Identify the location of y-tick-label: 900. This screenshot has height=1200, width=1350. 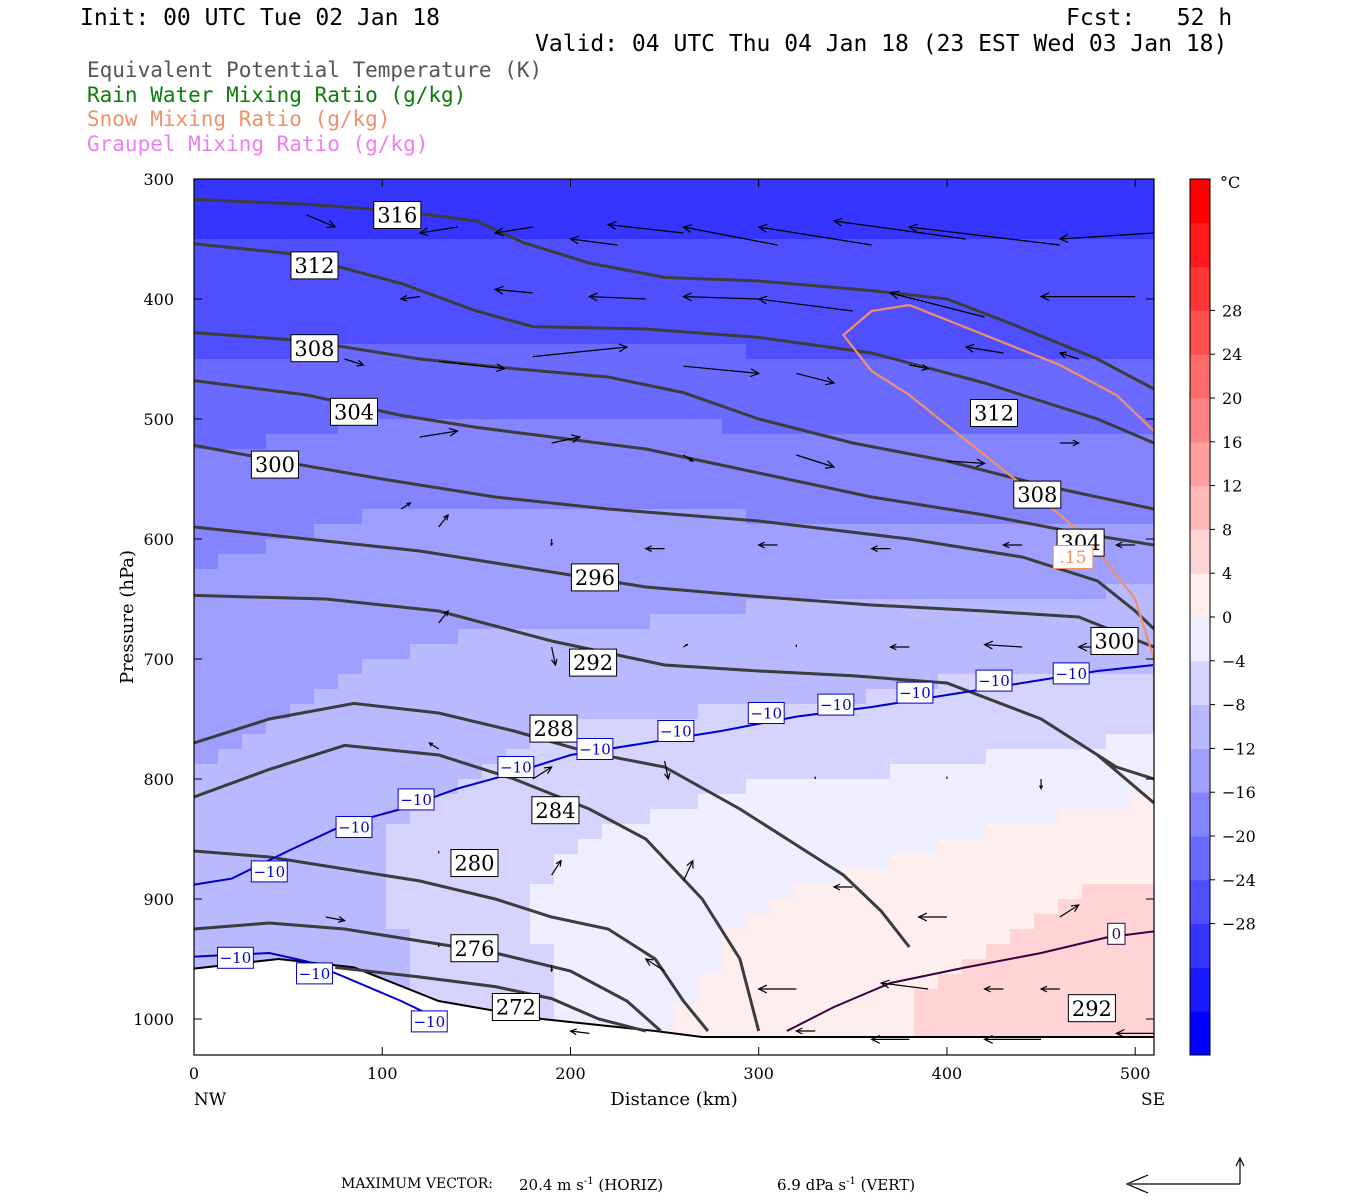
(158, 899).